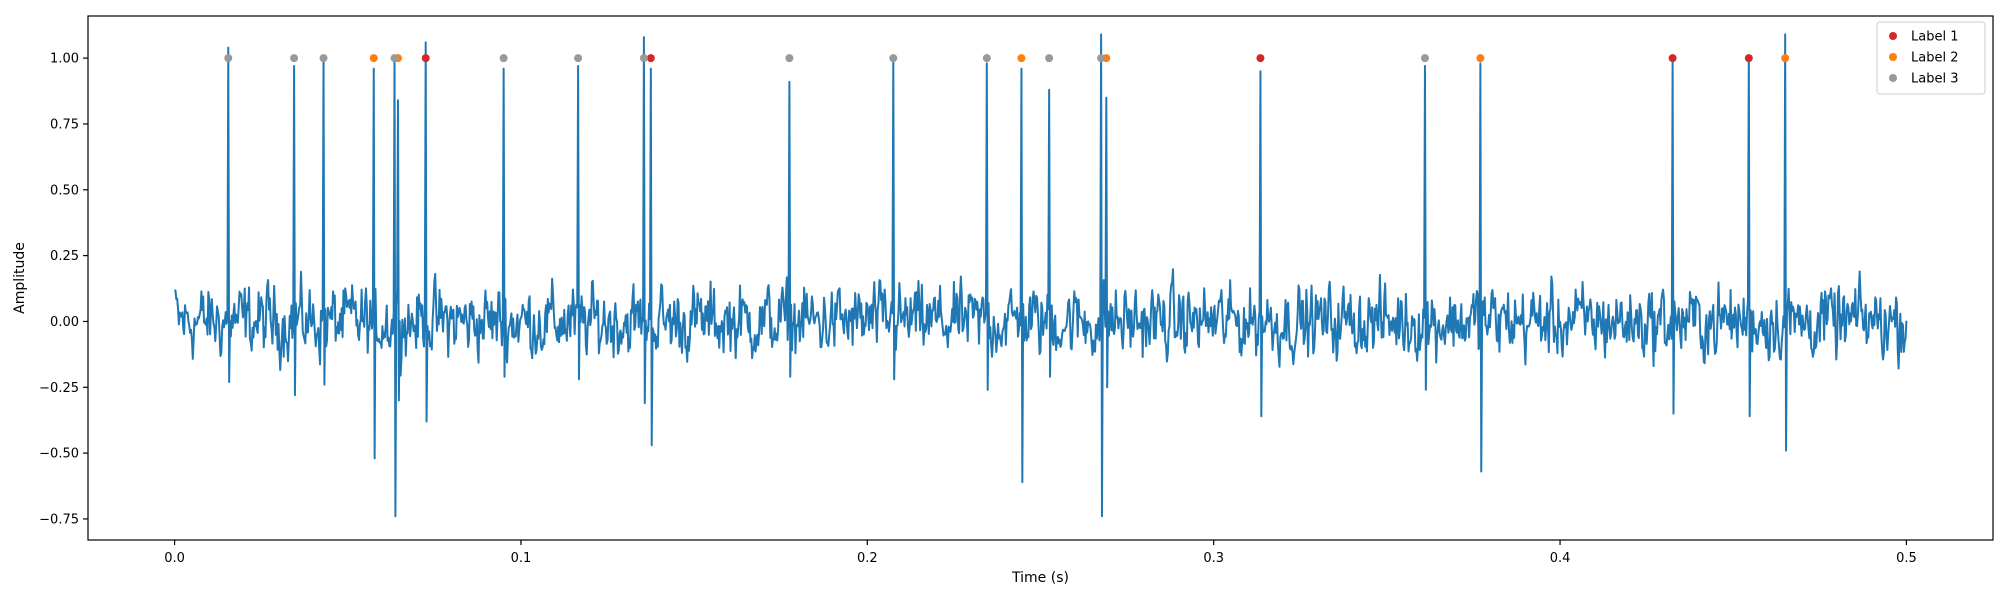 Image resolution: width=2000 pixels, height=600 pixels. What do you see at coordinates (1906, 558) in the screenshot?
I see `x-tick-label: 0.5` at bounding box center [1906, 558].